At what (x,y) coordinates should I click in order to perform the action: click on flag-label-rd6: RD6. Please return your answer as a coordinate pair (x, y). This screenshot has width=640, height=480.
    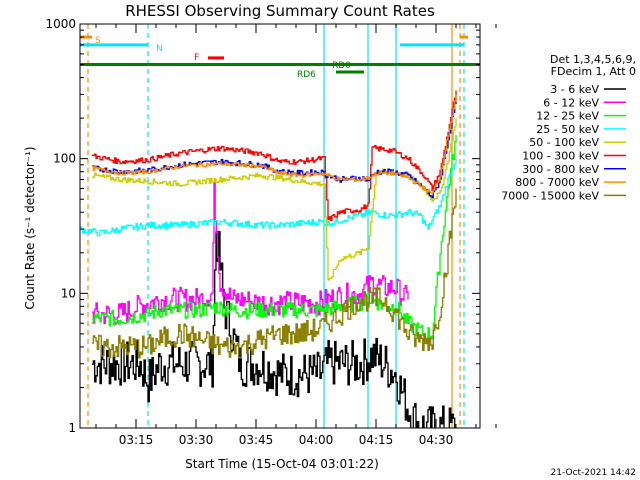
    Looking at the image, I should click on (306, 75).